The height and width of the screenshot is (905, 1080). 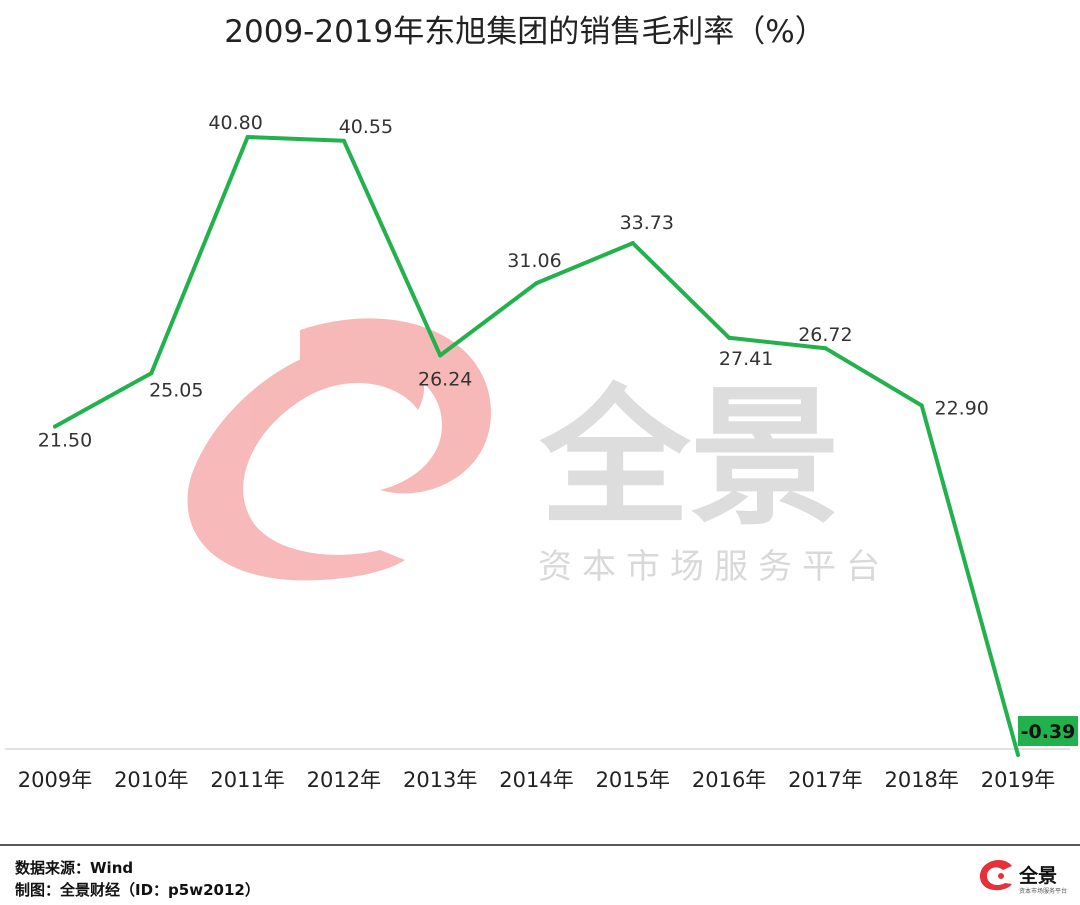 What do you see at coordinates (344, 780) in the screenshot?
I see `x-tick-label: 2012年` at bounding box center [344, 780].